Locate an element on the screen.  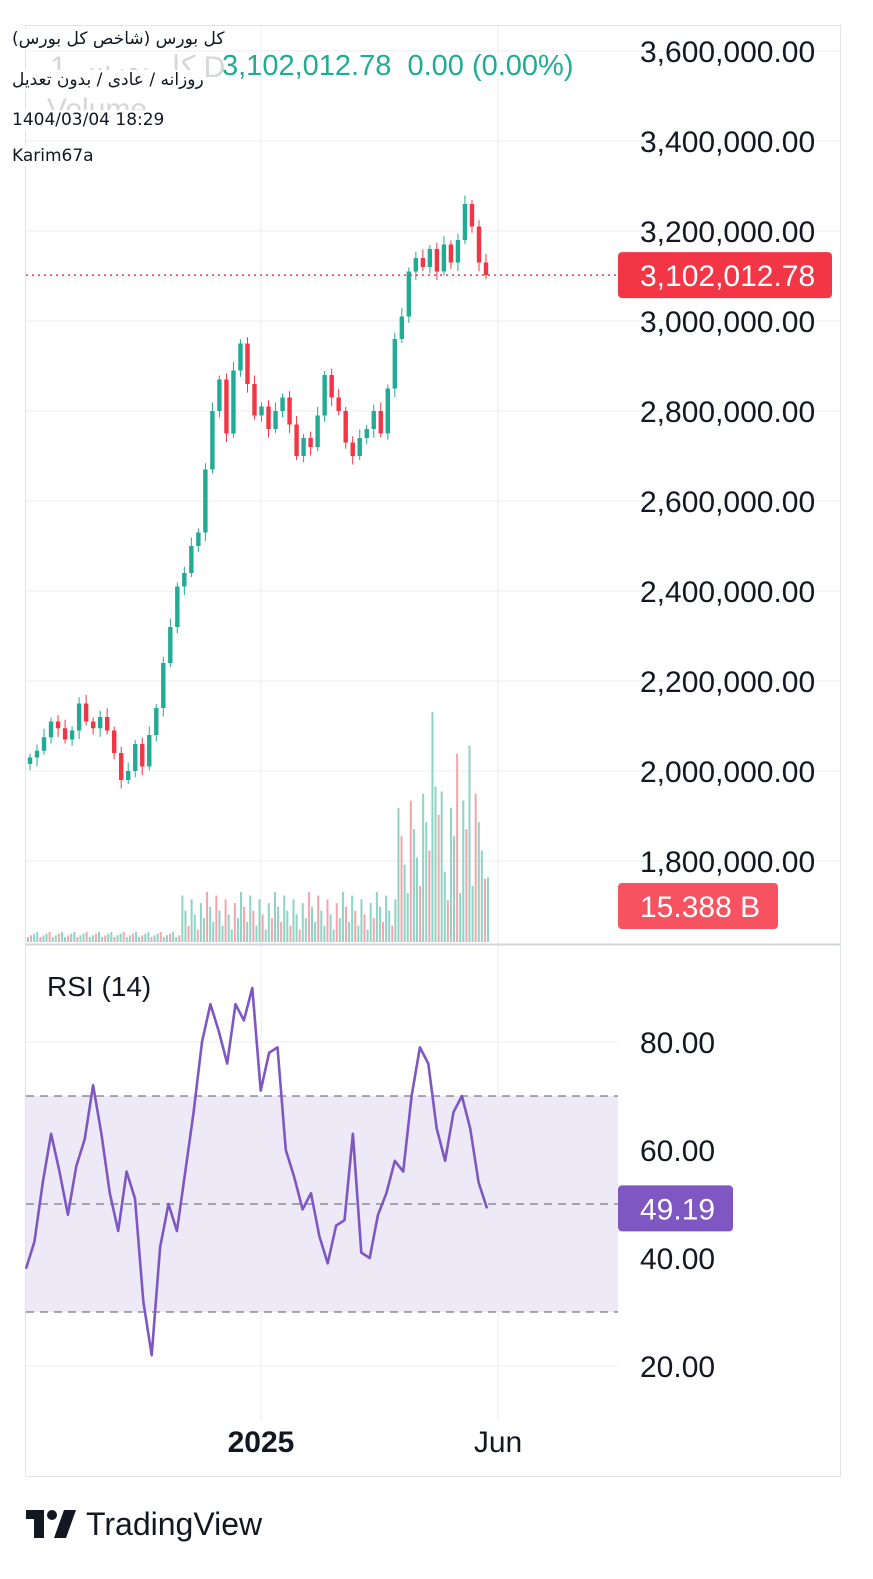
time-tick-label: 2025 is located at coordinates (261, 1442).